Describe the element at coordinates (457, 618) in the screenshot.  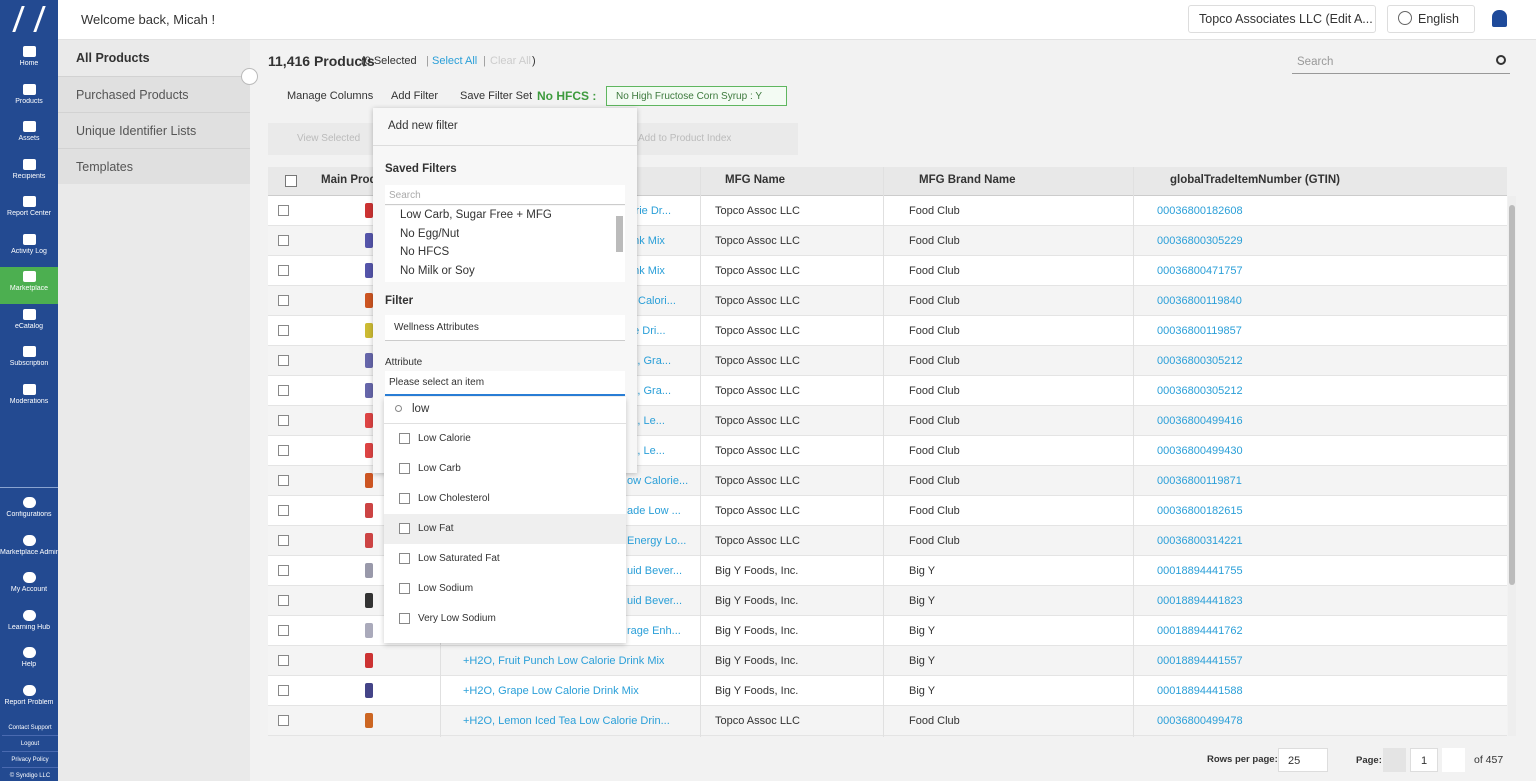
I see `option-label: Very Low Sodium` at that location.